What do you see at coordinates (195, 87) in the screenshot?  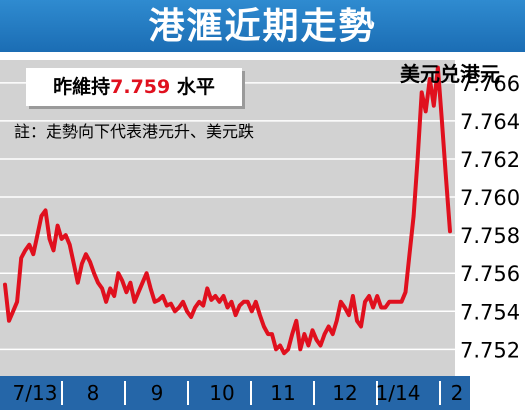 I see `latest-value-suffix: 水平` at bounding box center [195, 87].